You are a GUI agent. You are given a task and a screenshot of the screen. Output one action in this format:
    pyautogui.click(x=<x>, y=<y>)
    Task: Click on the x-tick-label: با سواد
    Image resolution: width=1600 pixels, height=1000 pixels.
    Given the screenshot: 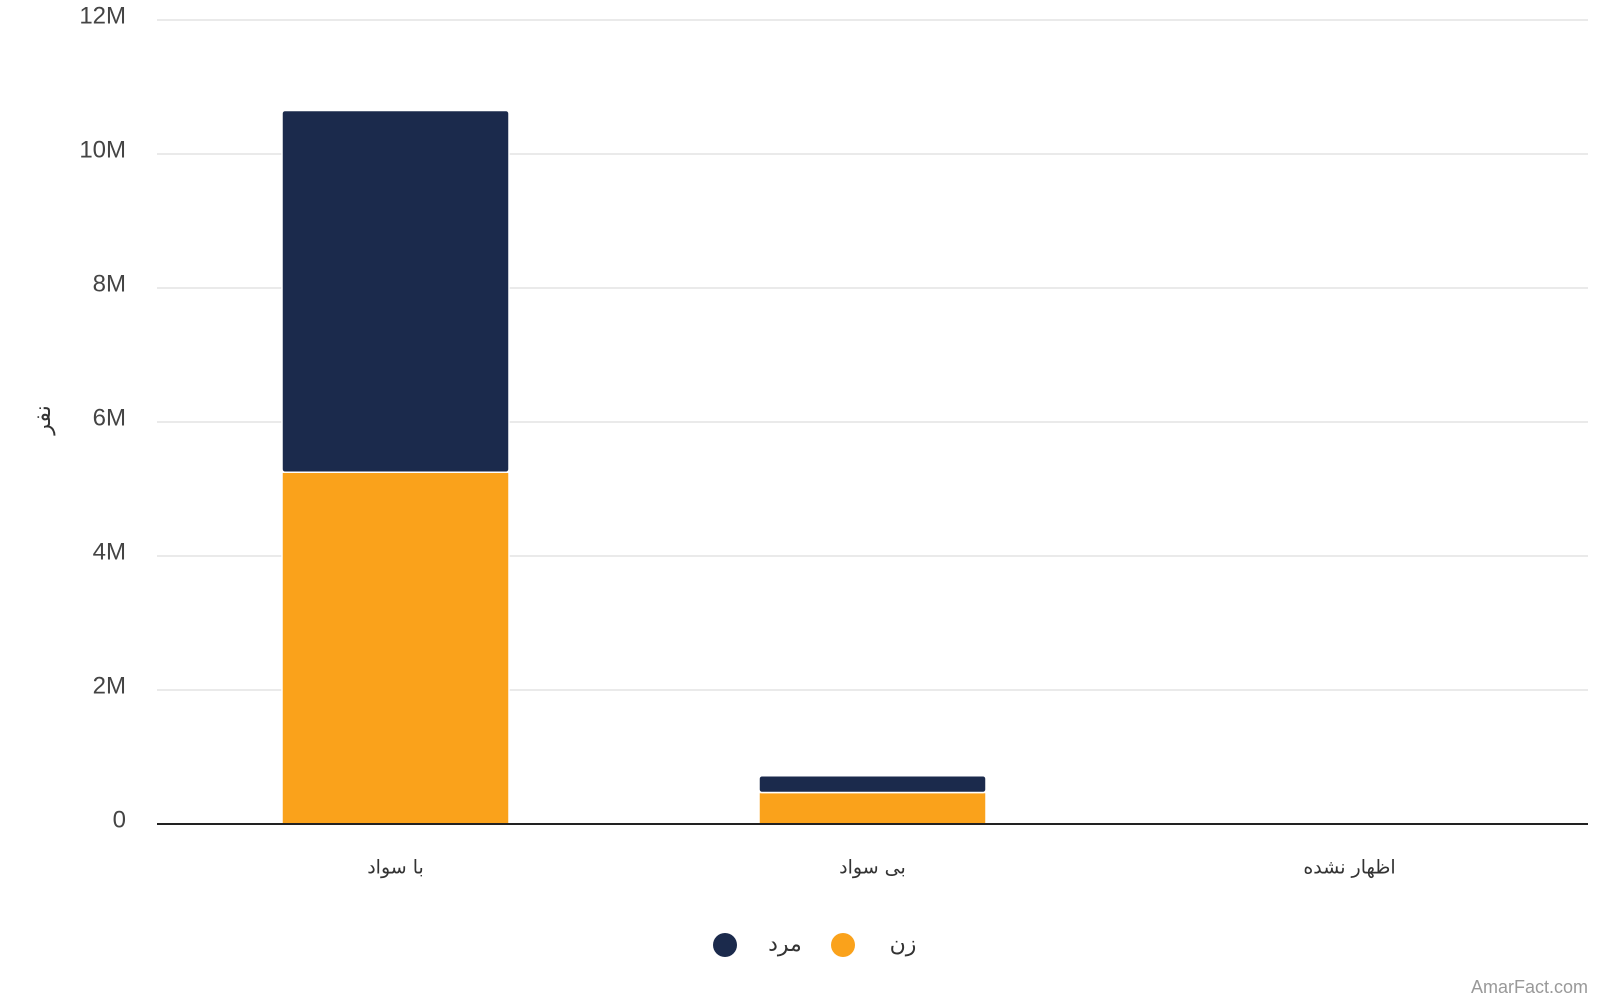 What is the action you would take?
    pyautogui.click(x=395, y=868)
    